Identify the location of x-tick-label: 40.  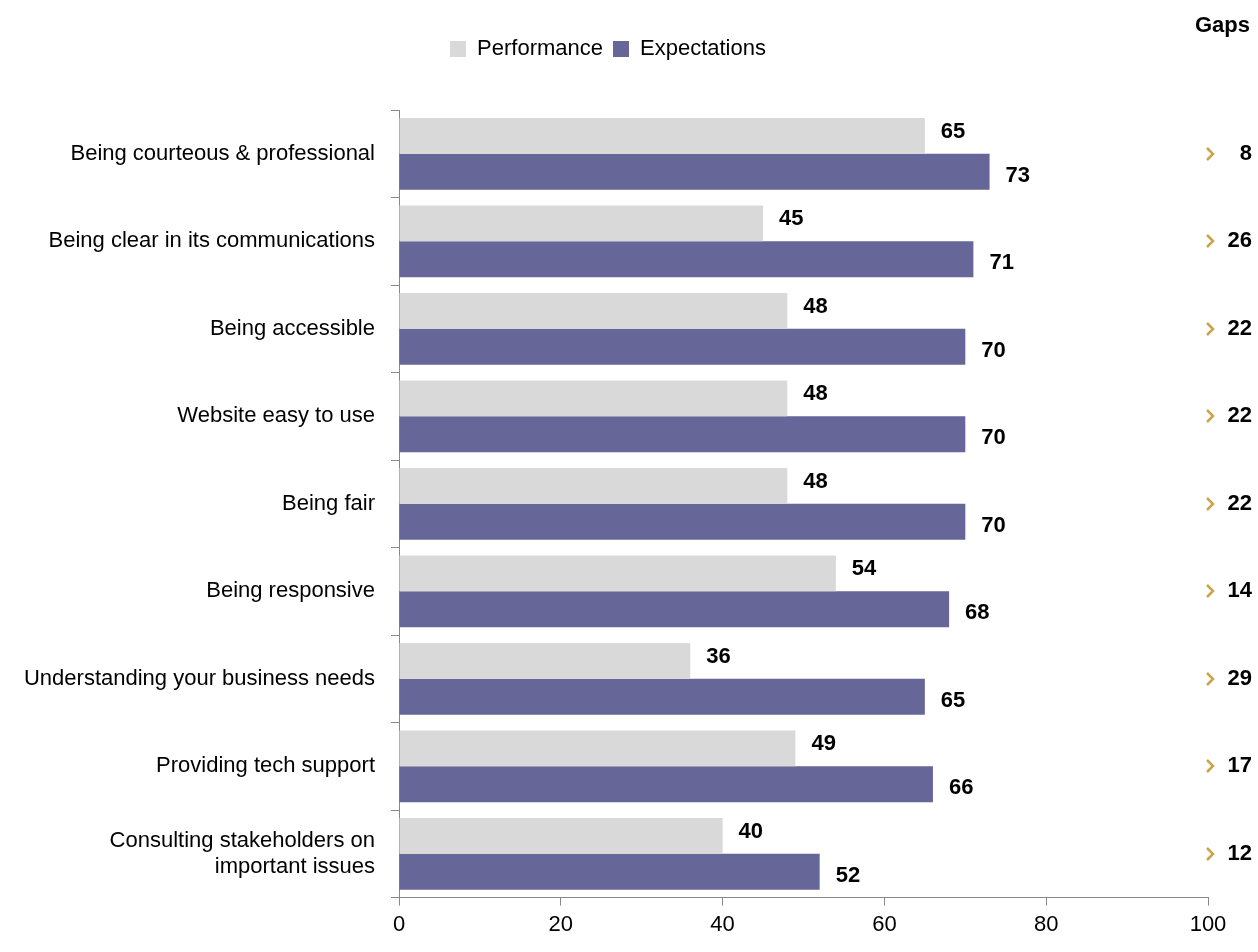
(722, 923).